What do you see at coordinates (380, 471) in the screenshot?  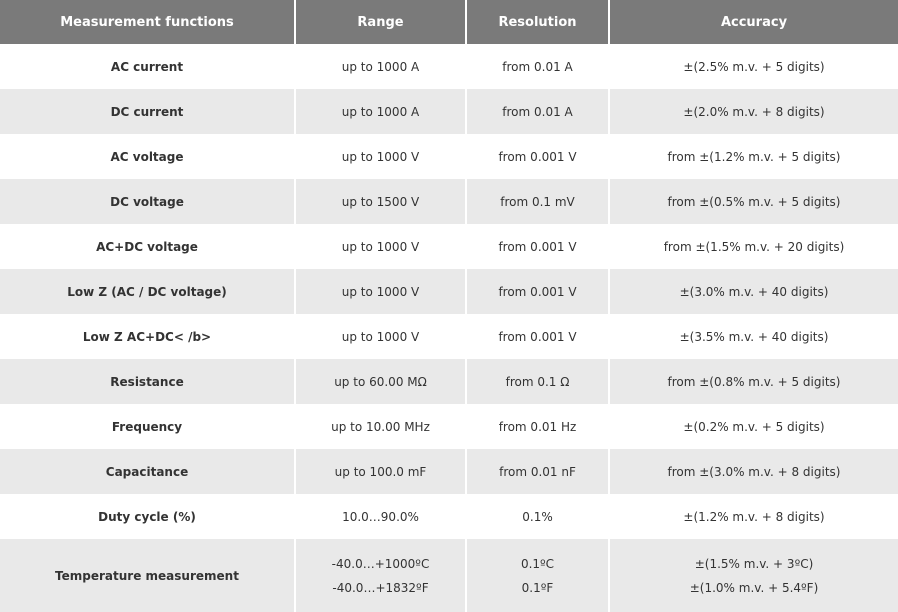 I see `table-cell: up to 100.0 mF` at bounding box center [380, 471].